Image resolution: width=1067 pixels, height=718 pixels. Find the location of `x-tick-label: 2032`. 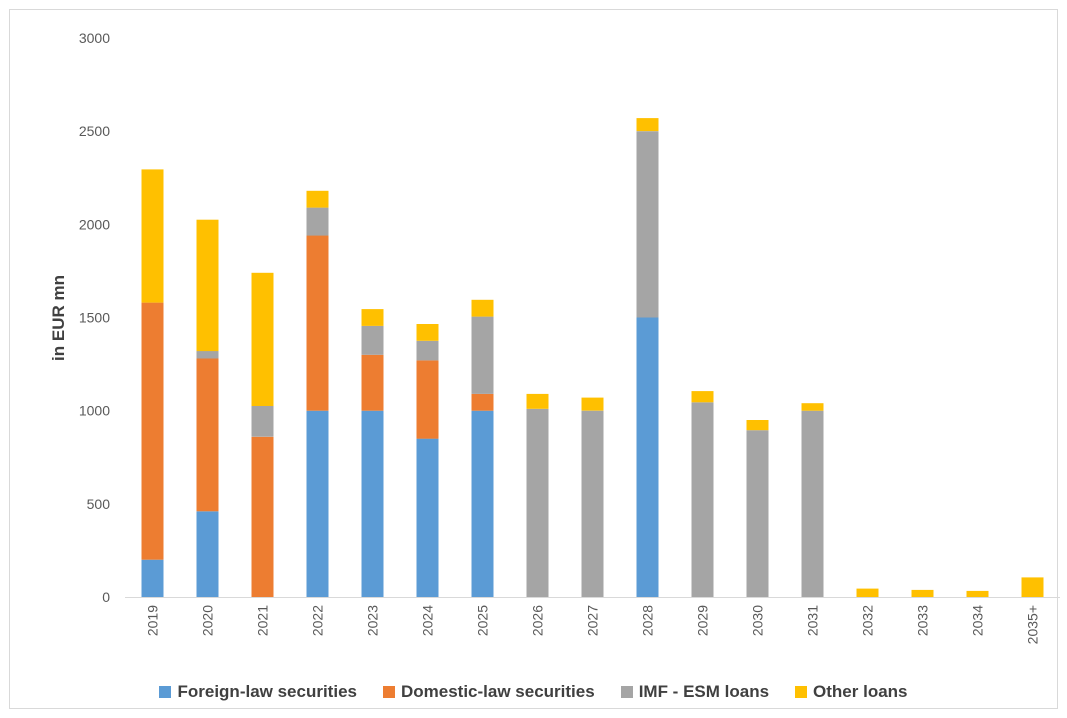

x-tick-label: 2032 is located at coordinates (868, 620).